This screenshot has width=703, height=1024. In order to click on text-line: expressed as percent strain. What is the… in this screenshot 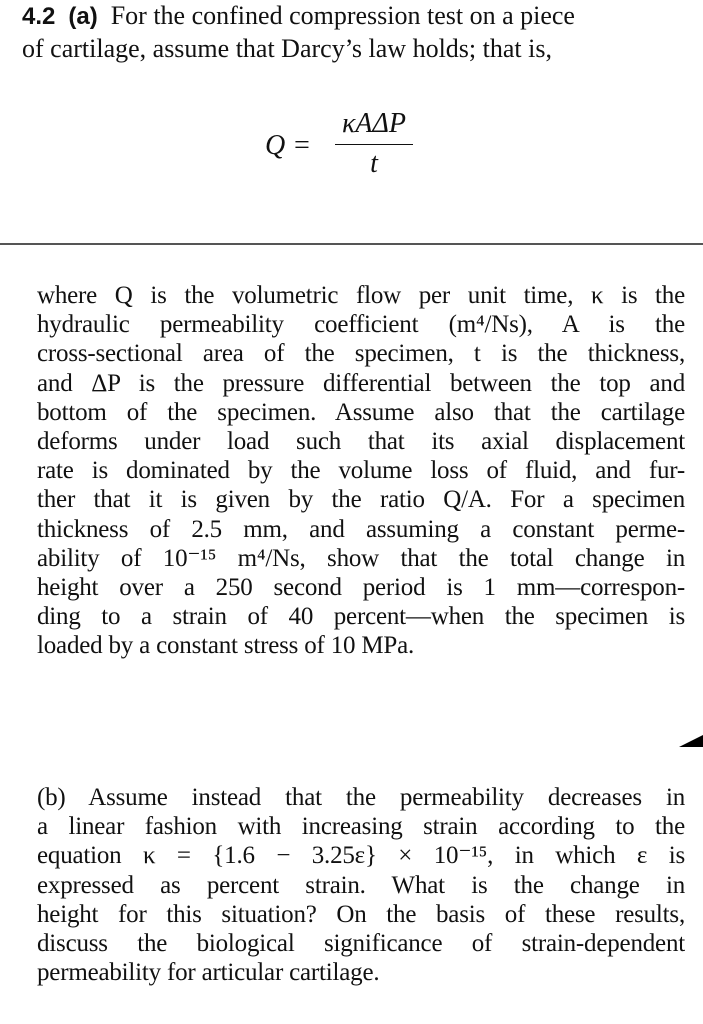, I will do `click(361, 885)`.